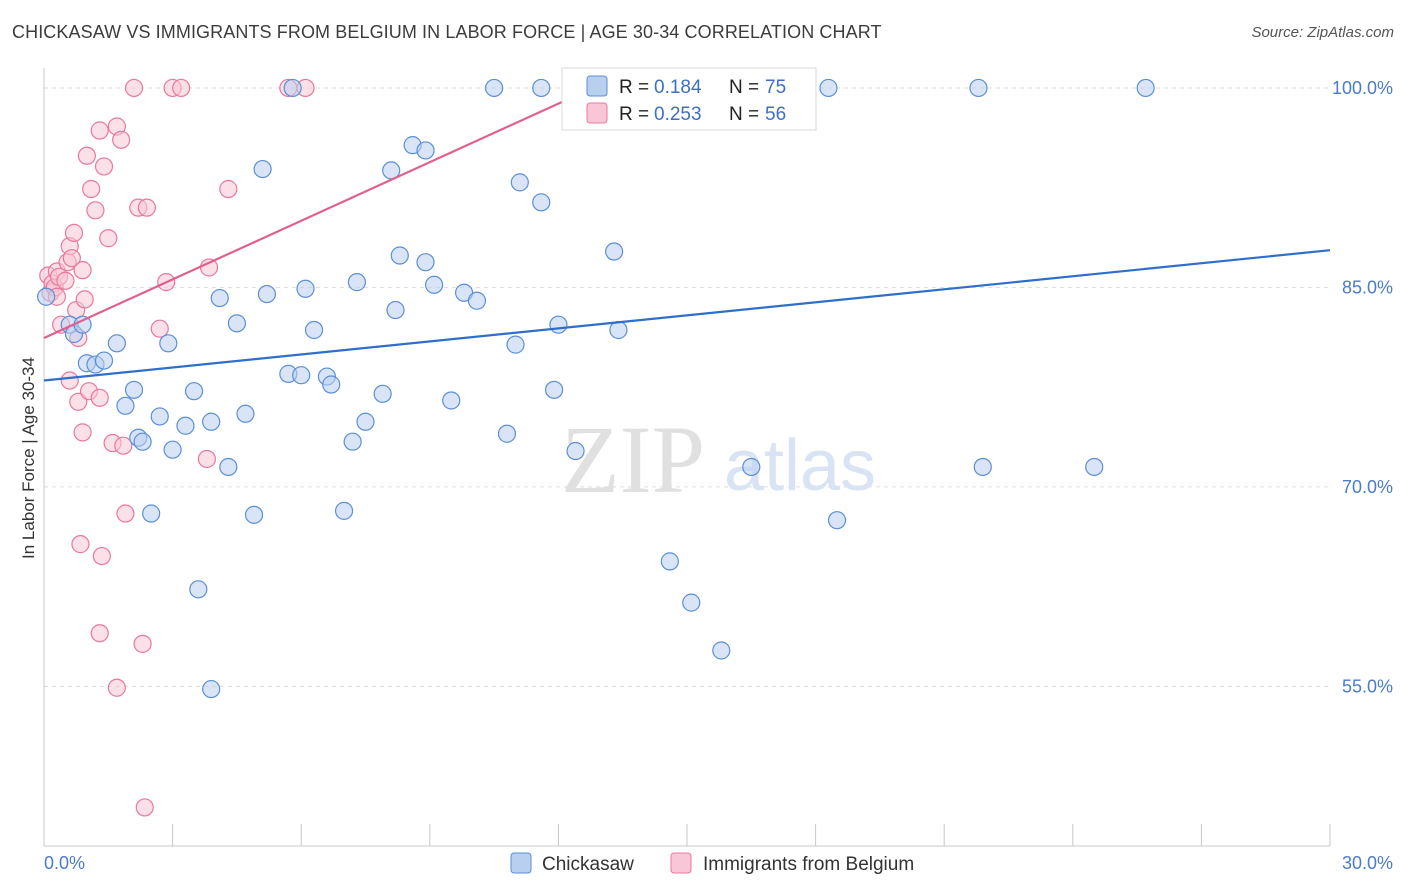  What do you see at coordinates (1367, 287) in the screenshot?
I see `y-tick-label: 85.0%` at bounding box center [1367, 287].